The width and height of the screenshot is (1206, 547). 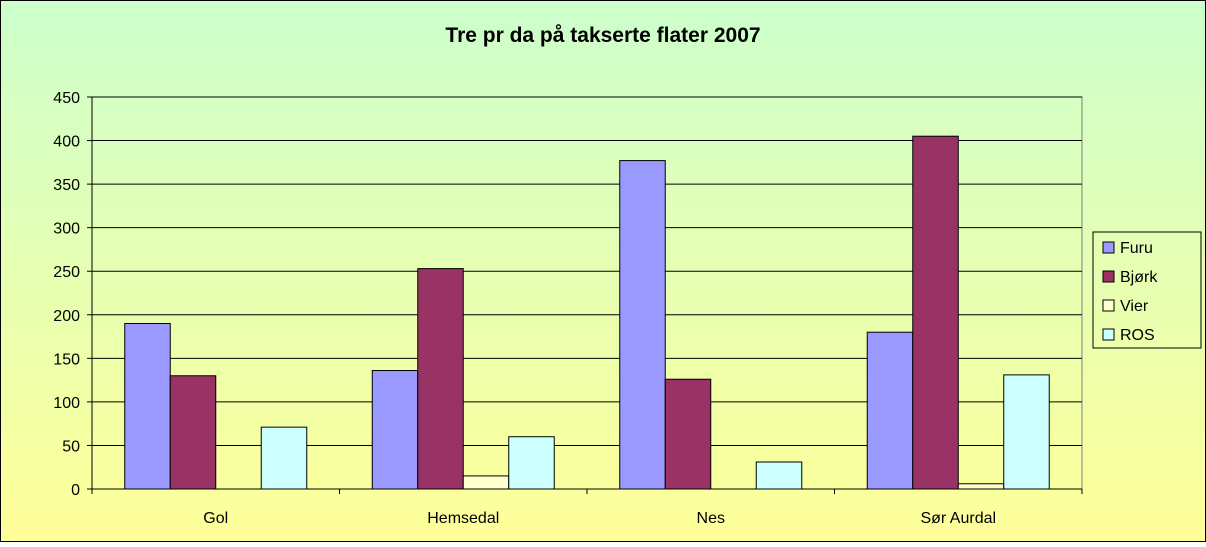 I want to click on y-tick-label: 50, so click(x=71, y=446).